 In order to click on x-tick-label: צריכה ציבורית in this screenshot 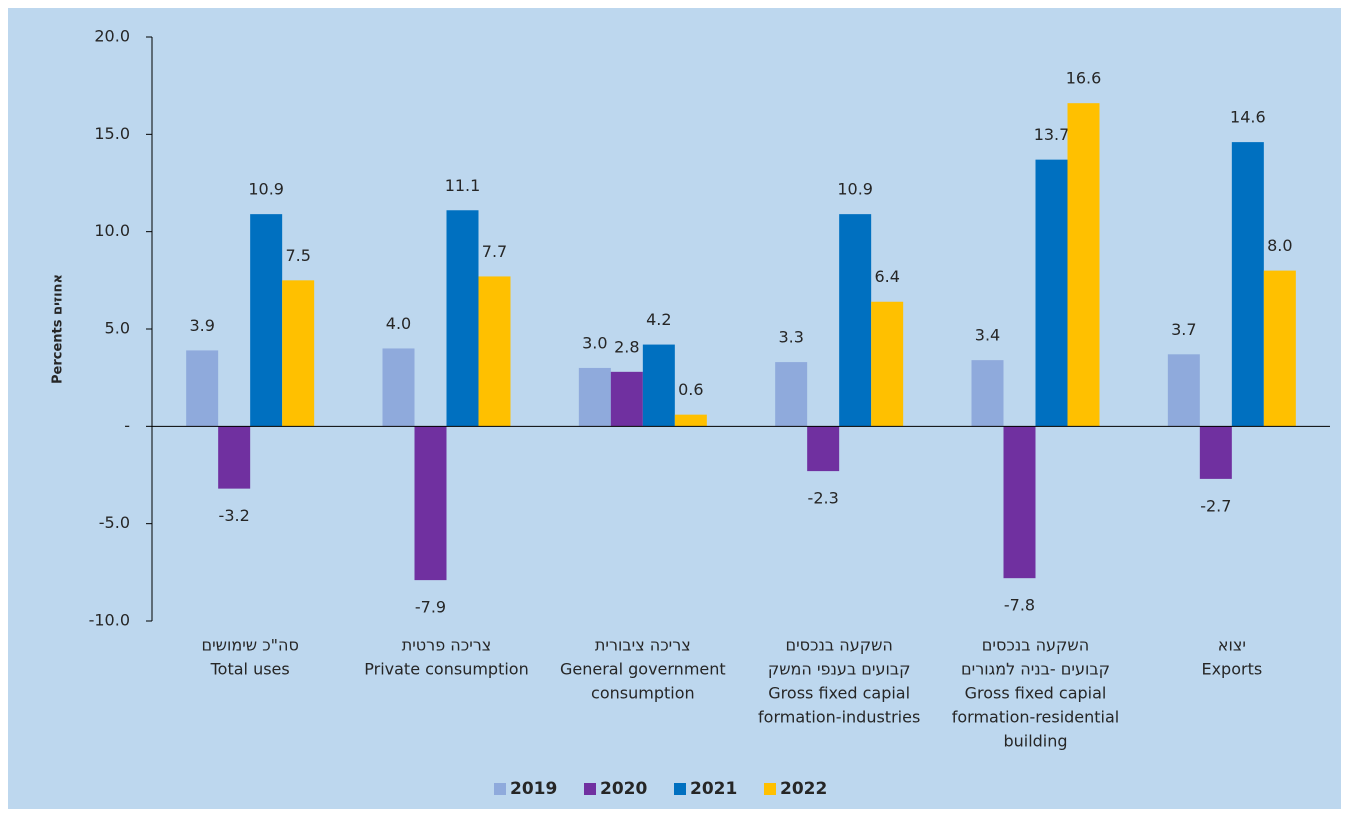, I will do `click(643, 645)`.